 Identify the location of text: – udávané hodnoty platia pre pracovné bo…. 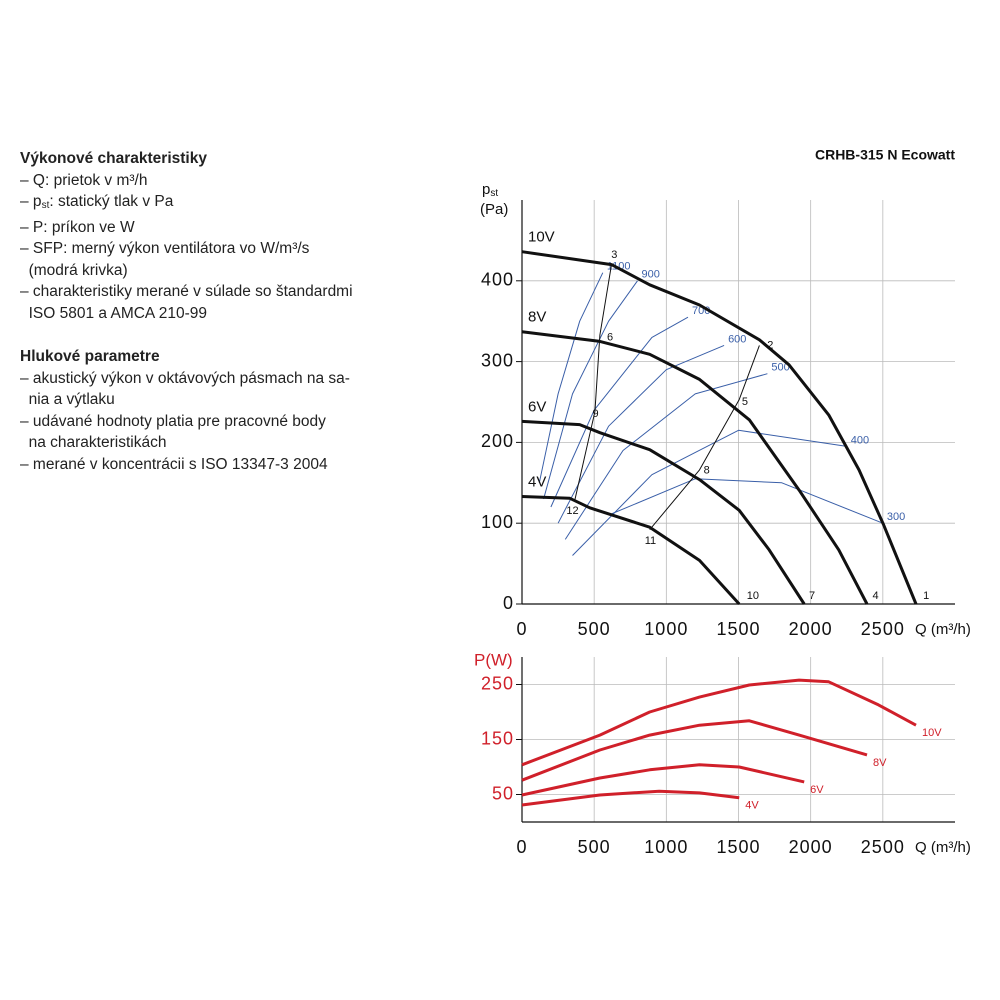
(173, 421).